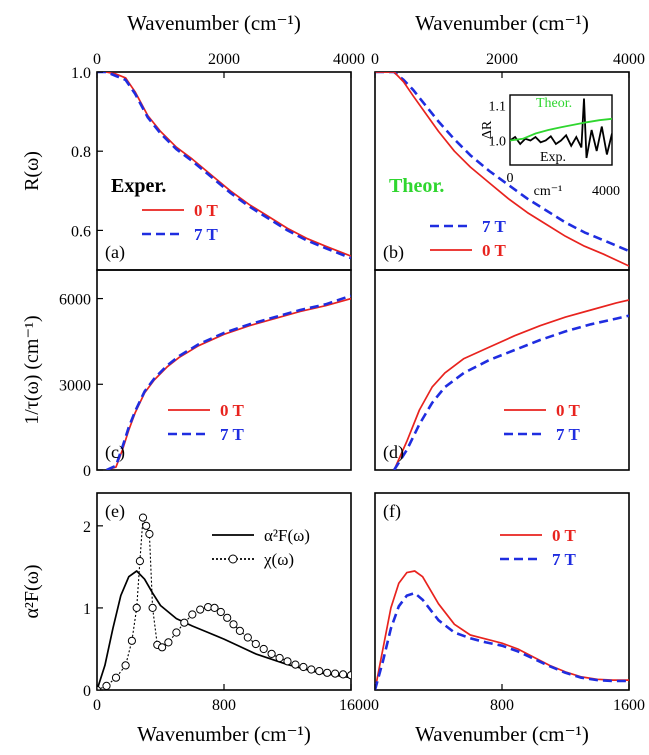  Describe the element at coordinates (32, 369) in the screenshot. I see `y-axis-title: 1/τ(ω) (cm⁻¹)` at that location.